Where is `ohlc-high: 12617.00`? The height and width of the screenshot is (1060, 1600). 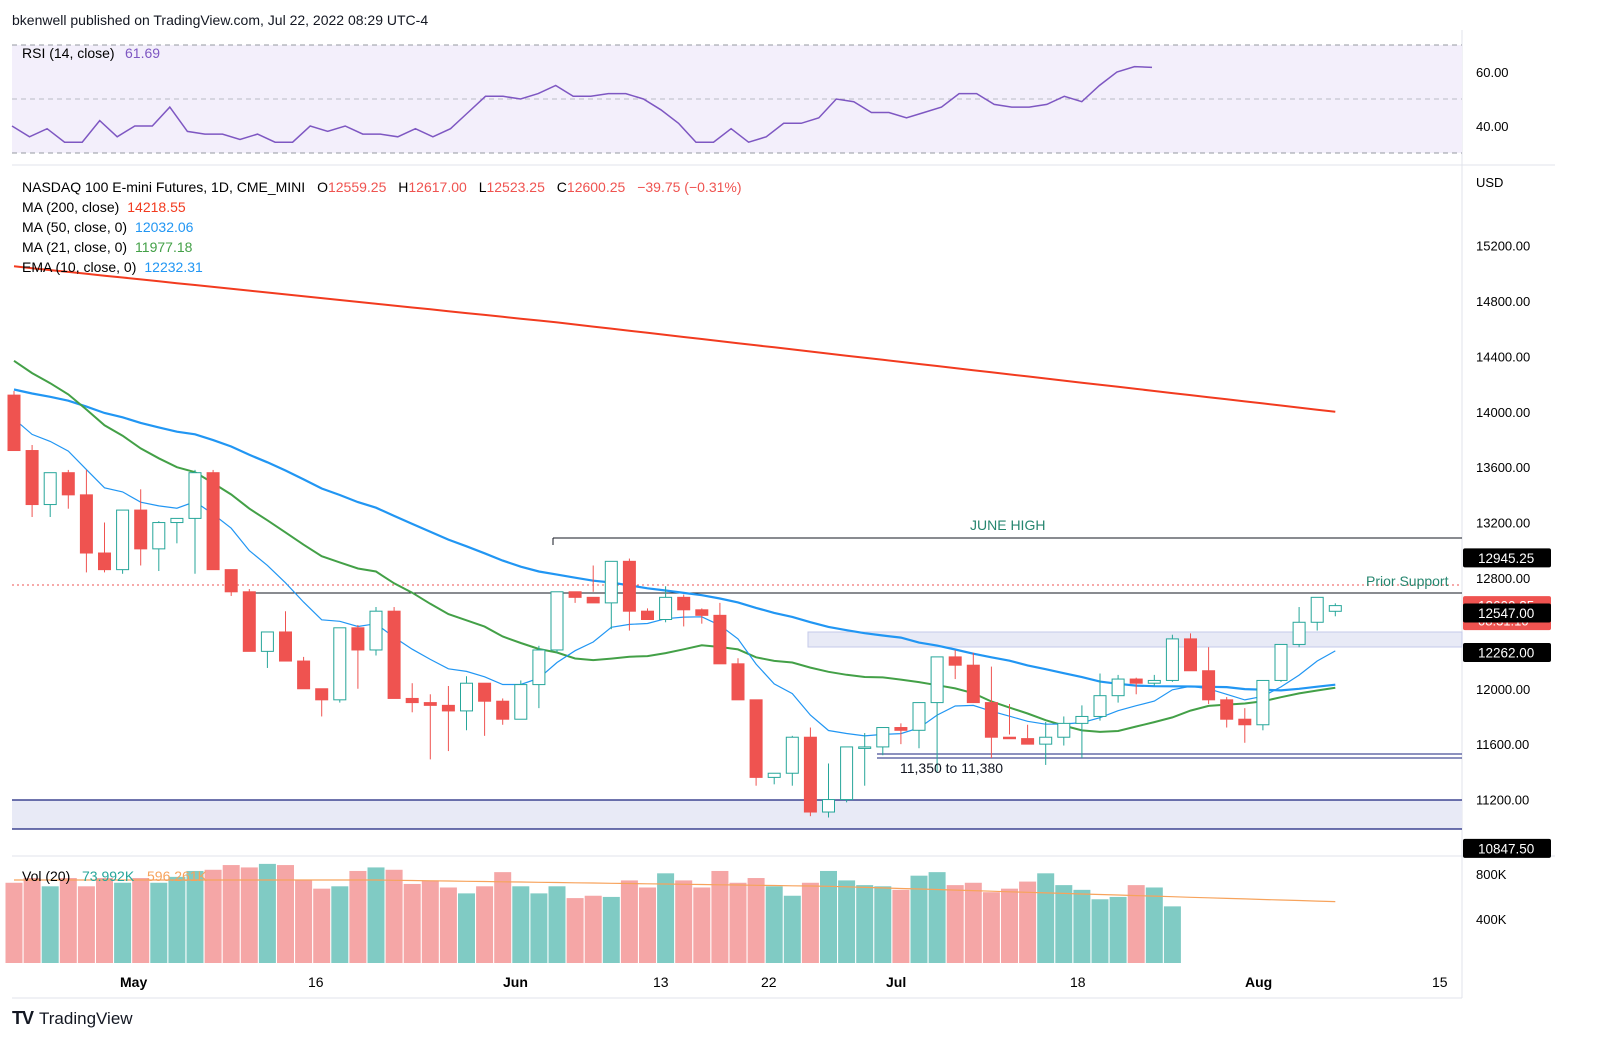 ohlc-high: 12617.00 is located at coordinates (437, 187).